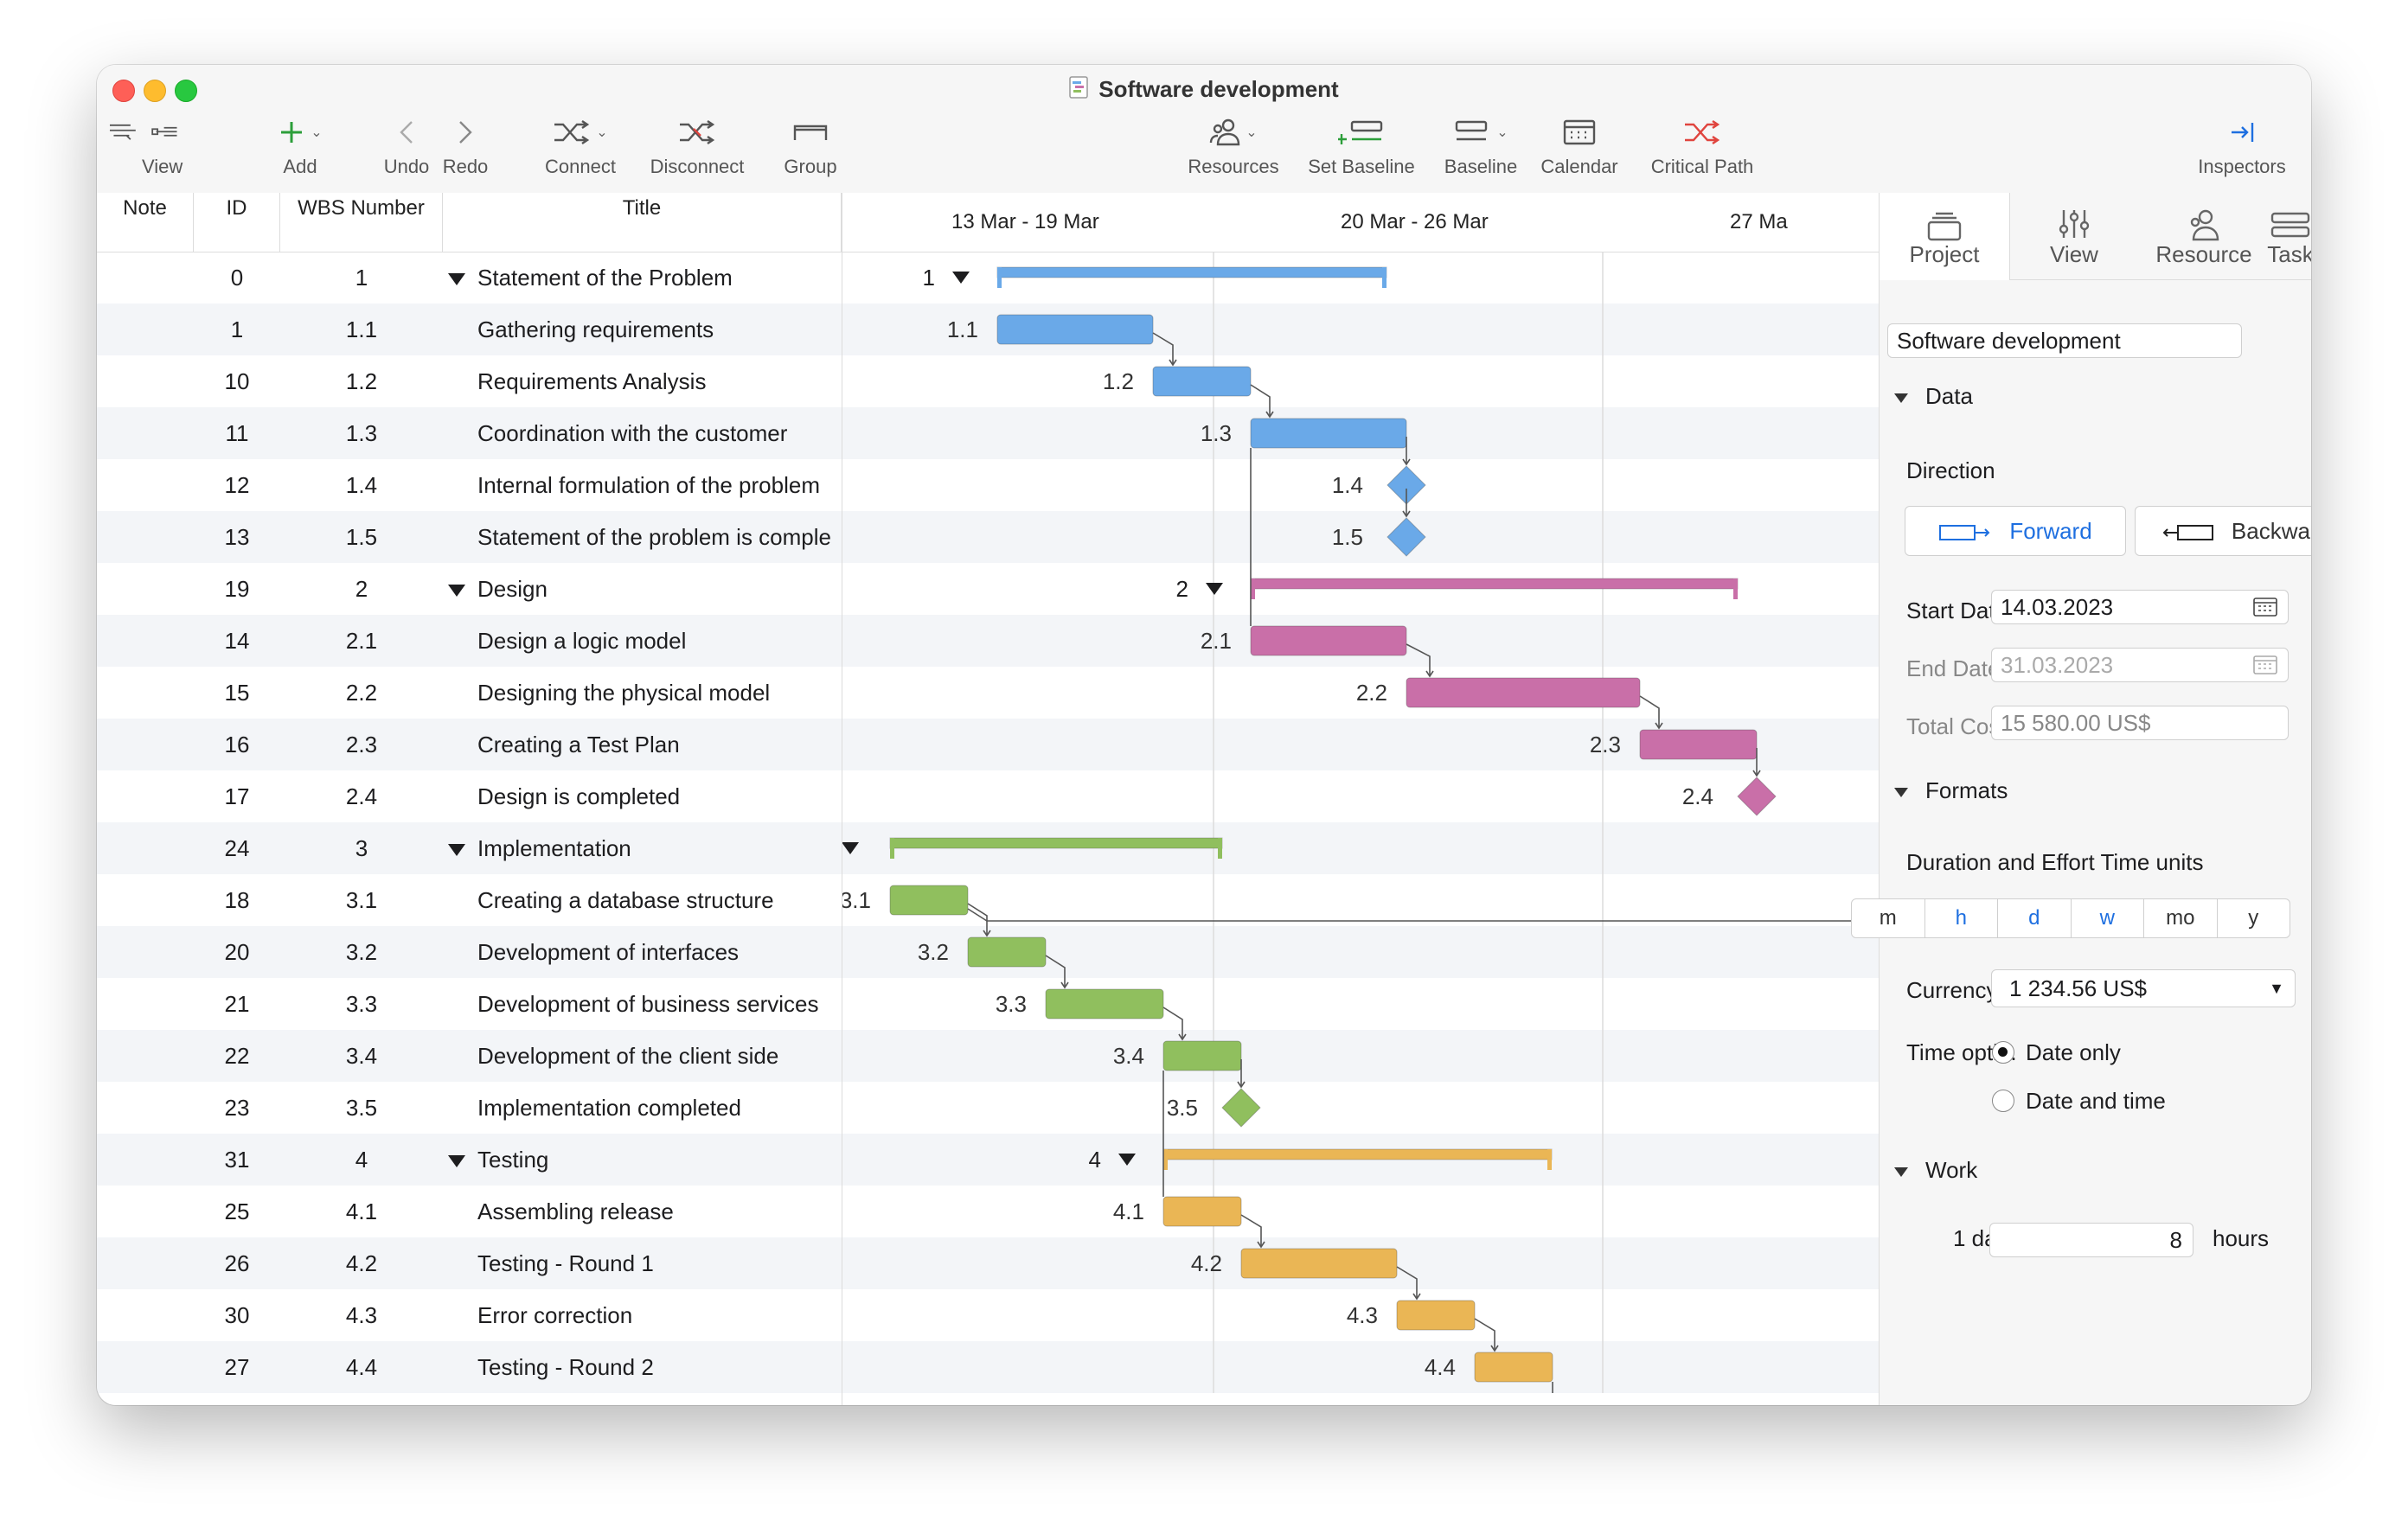 This screenshot has width=2408, height=1534. Describe the element at coordinates (608, 952) in the screenshot. I see `task-title: Development of interfaces` at that location.